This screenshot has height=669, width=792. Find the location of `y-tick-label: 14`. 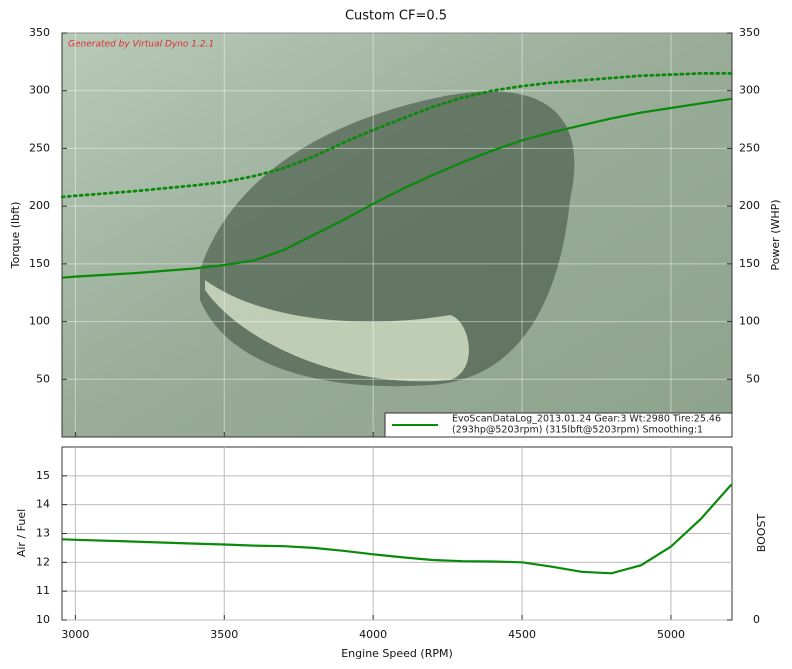

y-tick-label: 14 is located at coordinates (43, 504).